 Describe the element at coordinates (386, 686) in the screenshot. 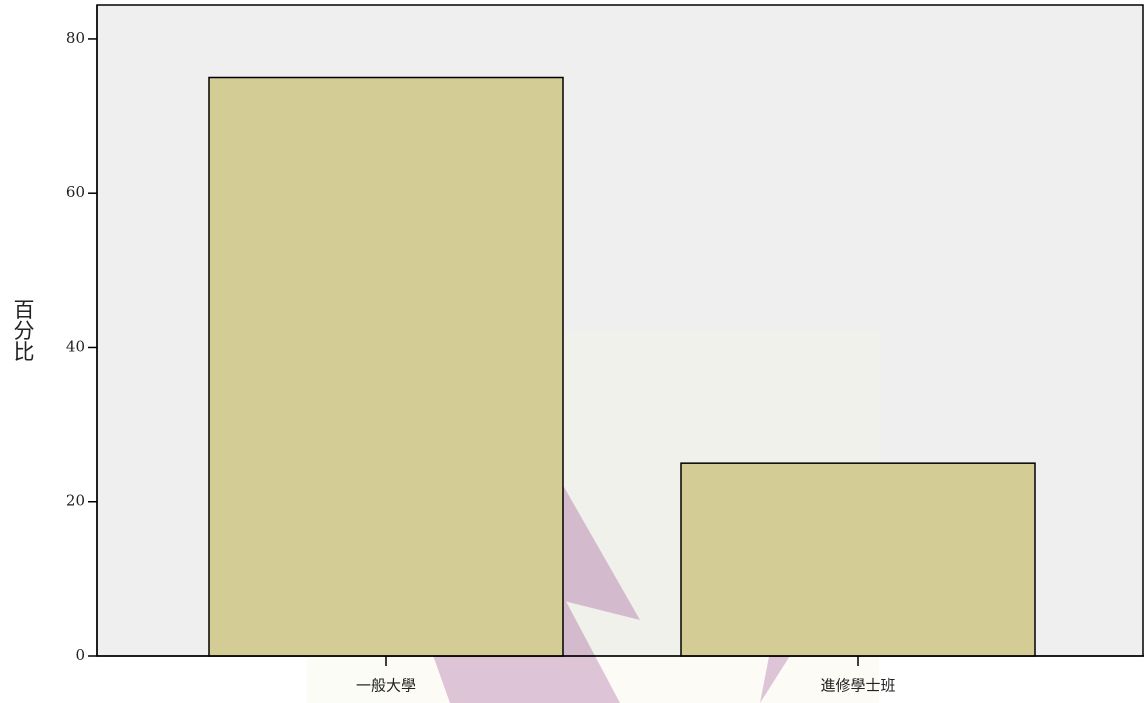

I see `x-tick-label: 一般大學` at that location.